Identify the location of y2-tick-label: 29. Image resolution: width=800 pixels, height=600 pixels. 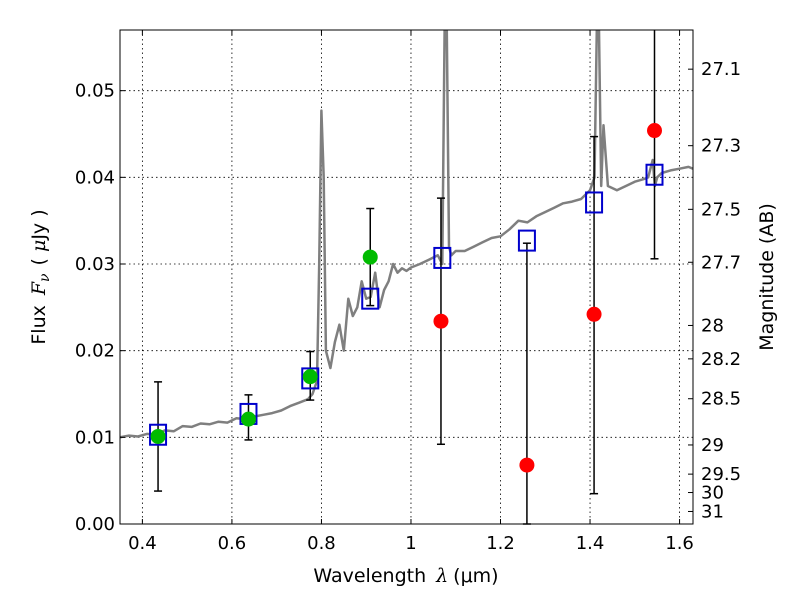
(712, 445).